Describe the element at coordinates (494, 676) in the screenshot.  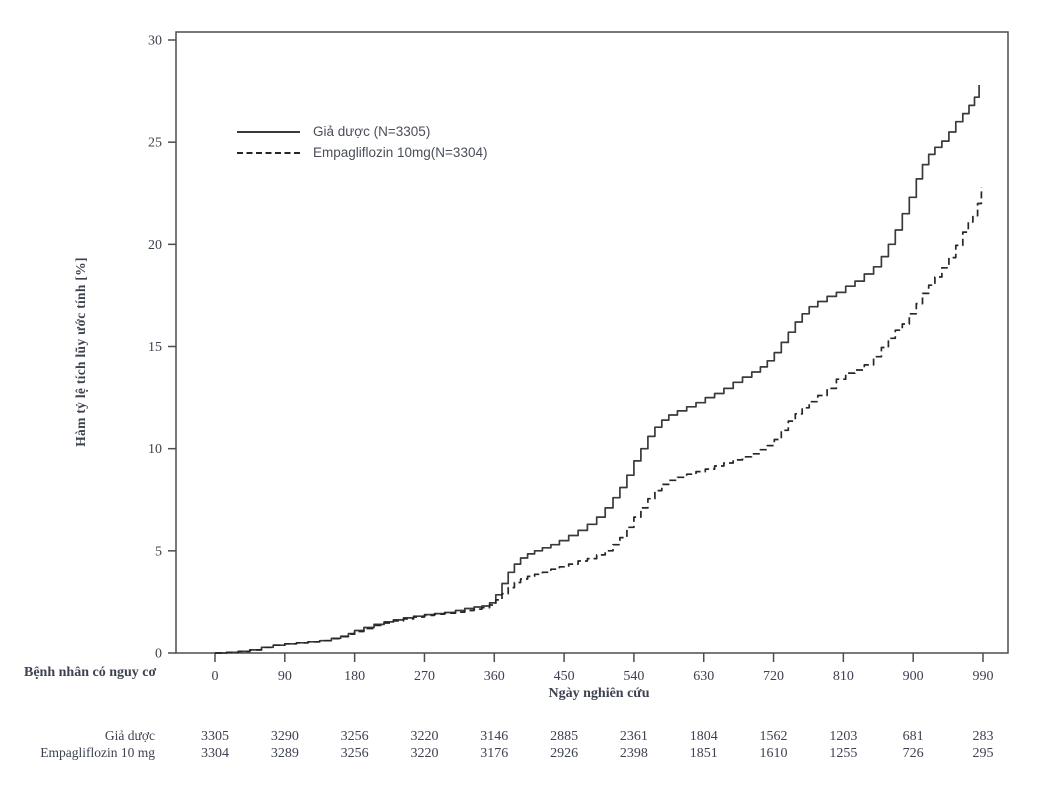
I see `x-tick-label: 360` at that location.